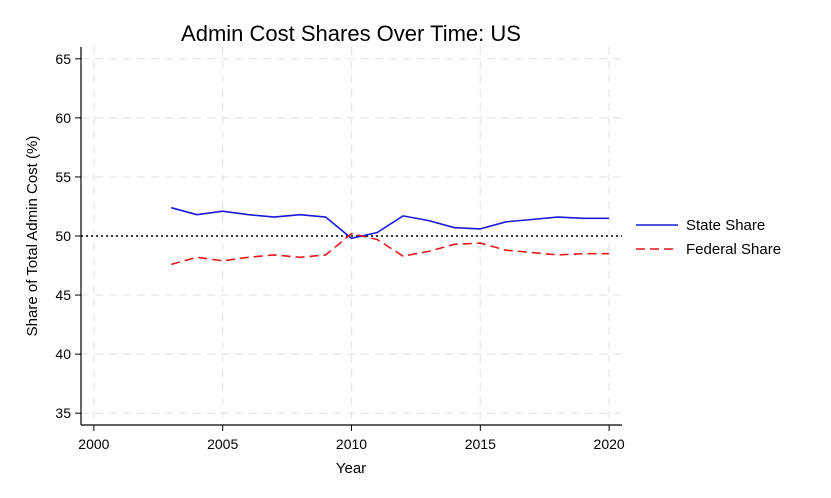 This screenshot has height=498, width=831. I want to click on x-tick-label: 2015, so click(480, 444).